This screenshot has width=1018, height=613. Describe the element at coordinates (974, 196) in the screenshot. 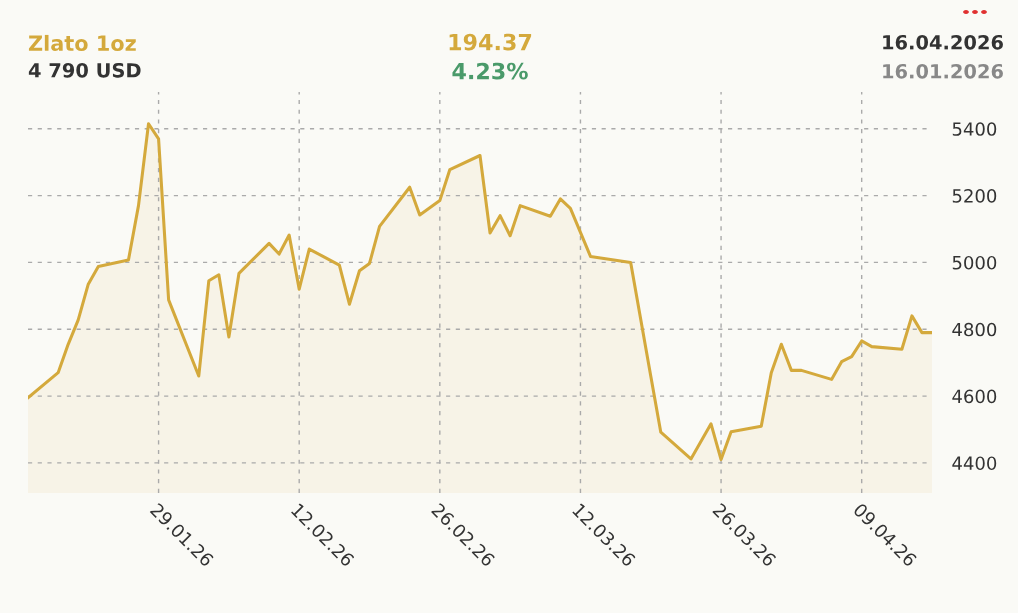

I see `y-tick-label: 5200` at that location.